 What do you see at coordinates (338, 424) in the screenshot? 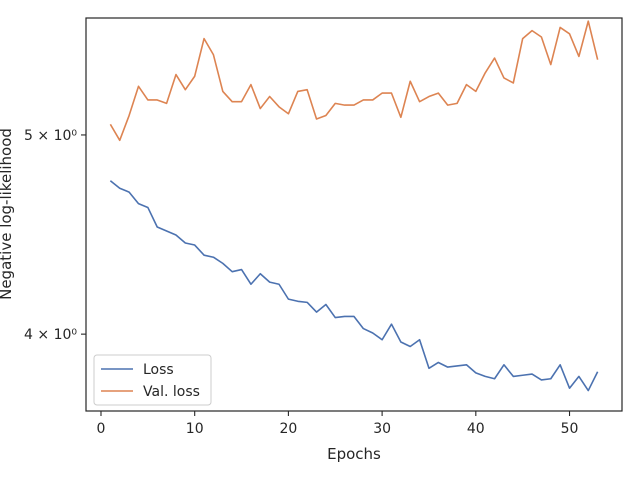
I see `x-axis-ticks: 0 10 20 30 40 50` at bounding box center [338, 424].